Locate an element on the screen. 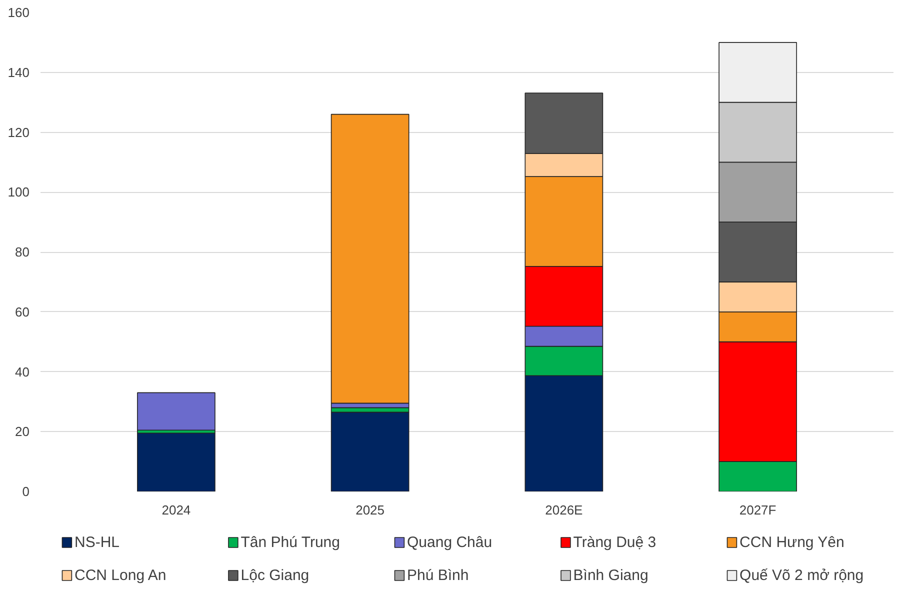  y-tick-label: 160 is located at coordinates (19, 12).